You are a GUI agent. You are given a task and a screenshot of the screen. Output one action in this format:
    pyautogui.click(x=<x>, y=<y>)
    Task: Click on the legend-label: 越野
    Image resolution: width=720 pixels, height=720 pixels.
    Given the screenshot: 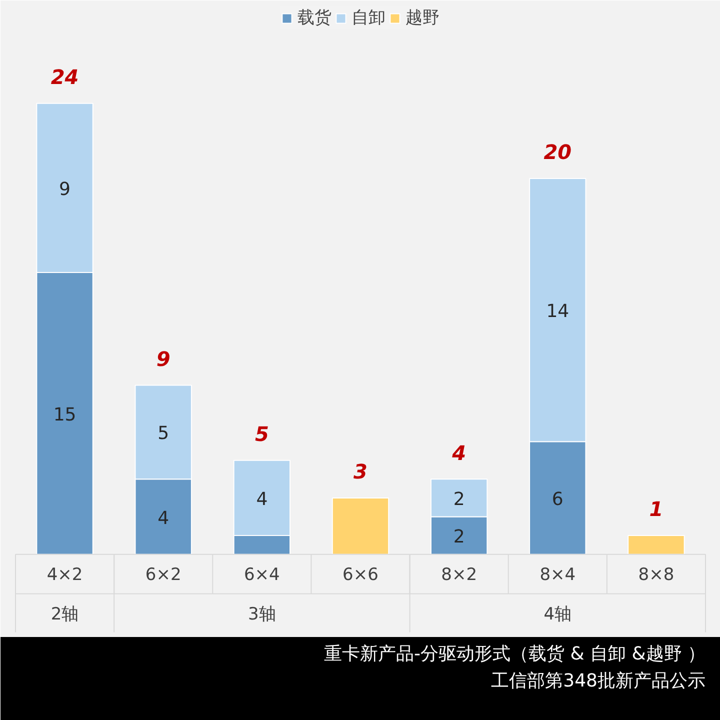 What is the action you would take?
    pyautogui.click(x=423, y=18)
    